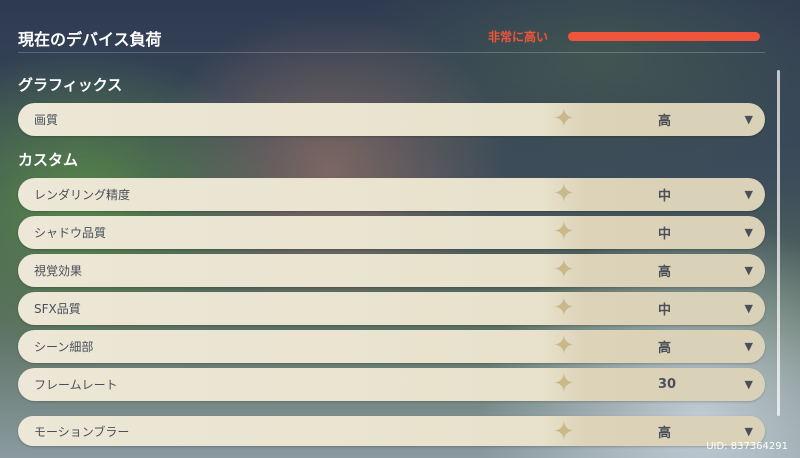  I want to click on section-custom-title: カスタム, so click(48, 160).